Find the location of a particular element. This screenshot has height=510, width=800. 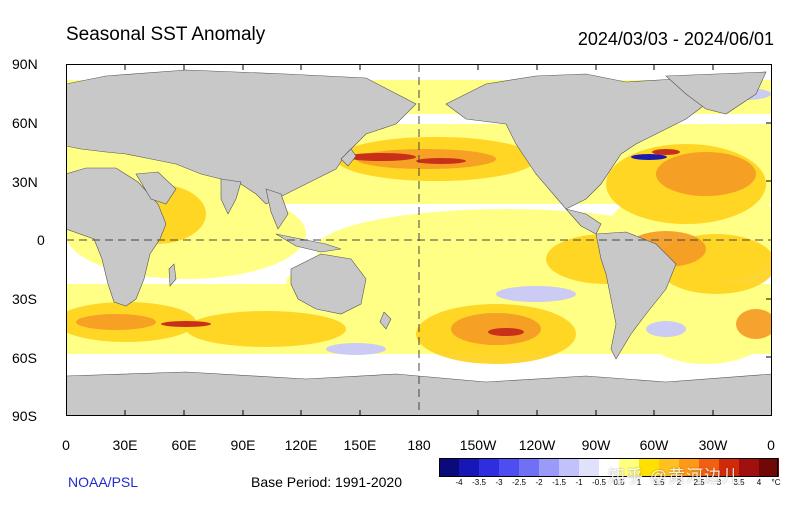

lat-label-30n: 30N is located at coordinates (25, 182).